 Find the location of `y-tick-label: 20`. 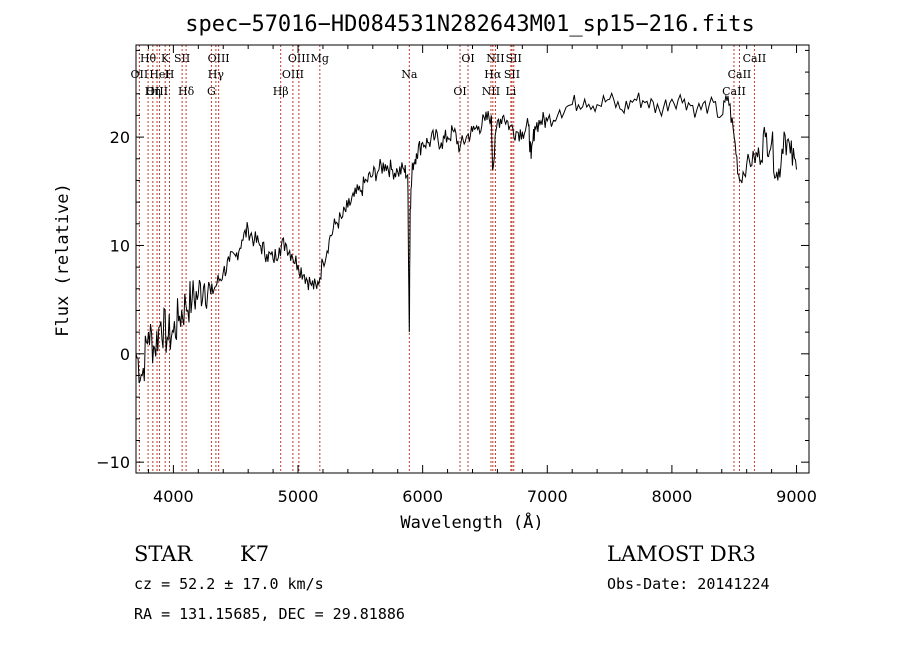

y-tick-label: 20 is located at coordinates (120, 137).